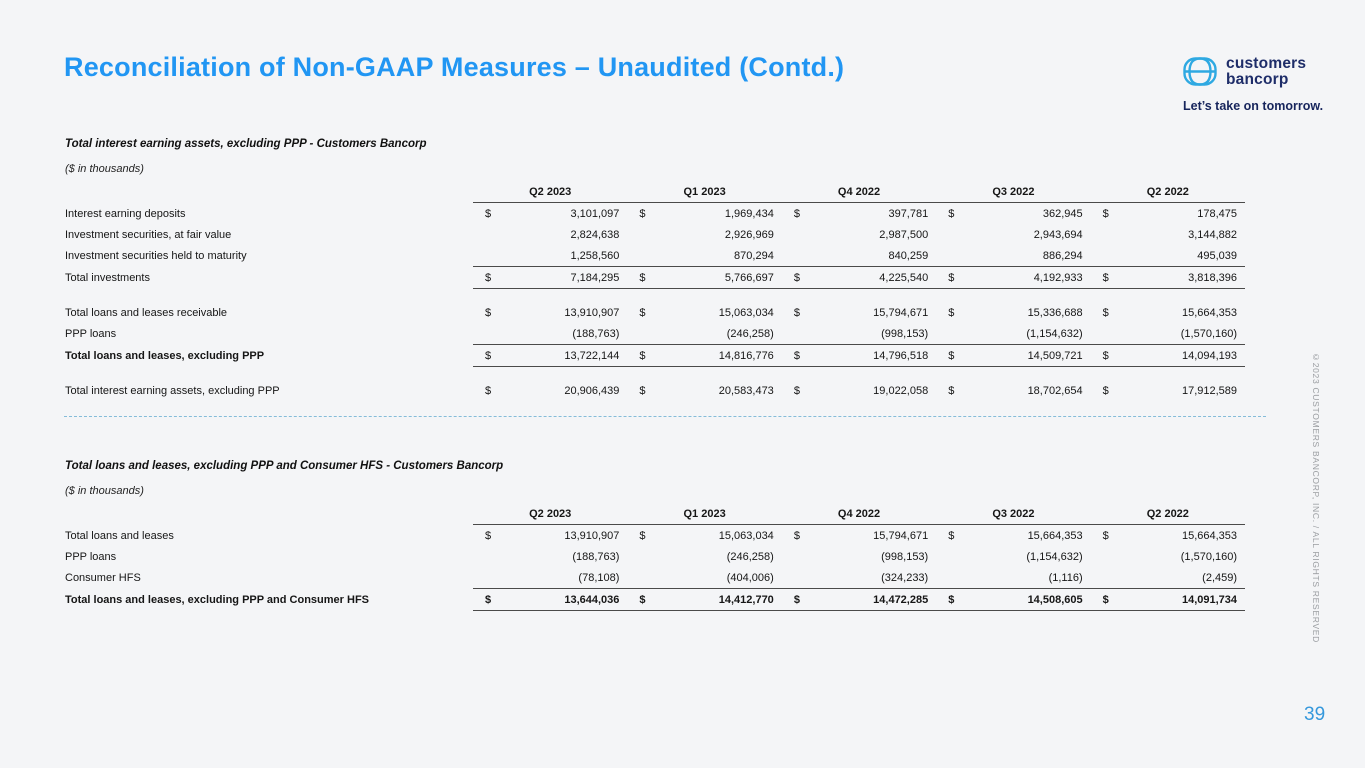  I want to click on cell-value: (1,154,632), so click(1054, 556).